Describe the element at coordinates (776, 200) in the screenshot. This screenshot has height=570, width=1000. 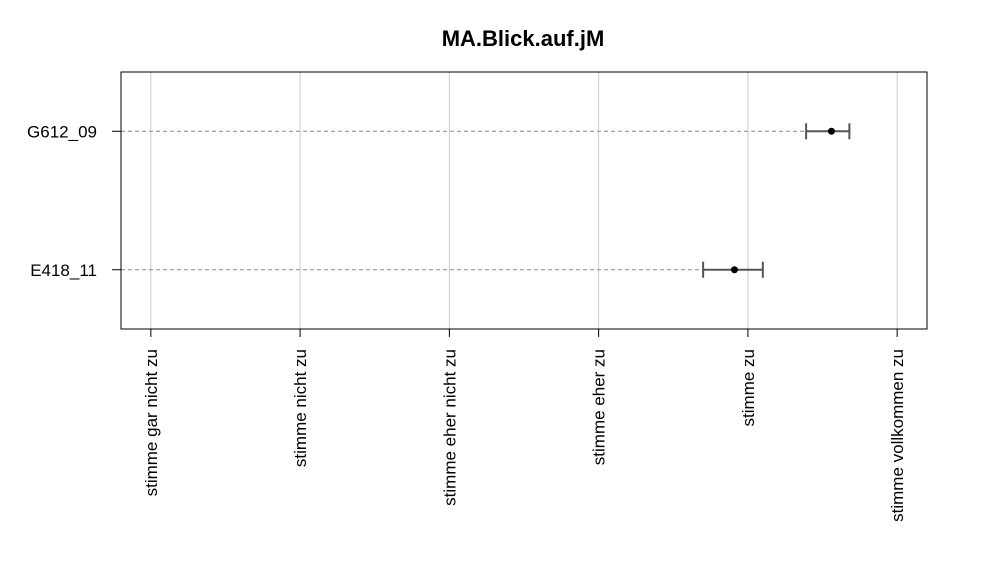
I see `data-marks` at that location.